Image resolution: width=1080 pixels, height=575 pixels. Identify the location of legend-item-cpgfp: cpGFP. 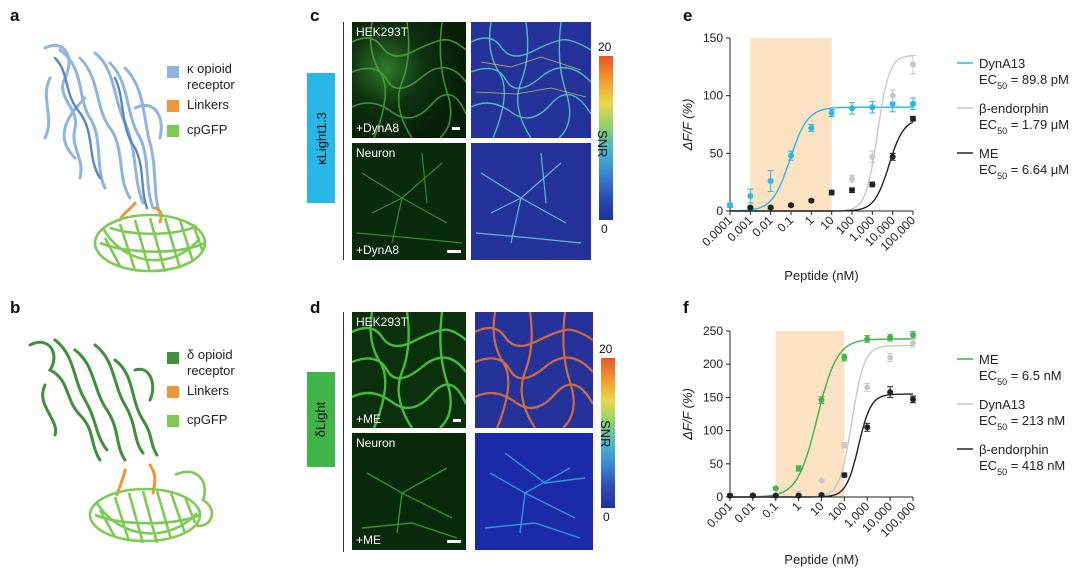
(207, 129).